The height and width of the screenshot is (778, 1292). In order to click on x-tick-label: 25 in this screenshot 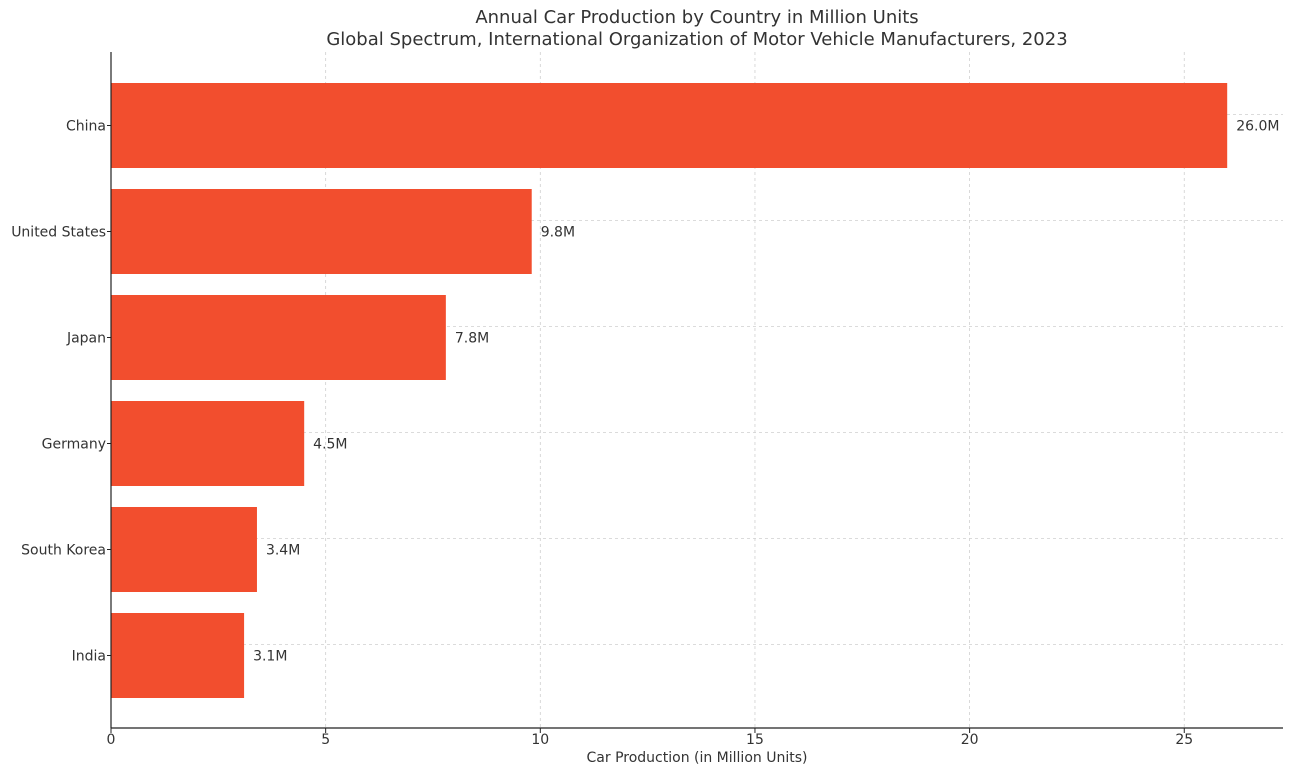, I will do `click(1184, 740)`.